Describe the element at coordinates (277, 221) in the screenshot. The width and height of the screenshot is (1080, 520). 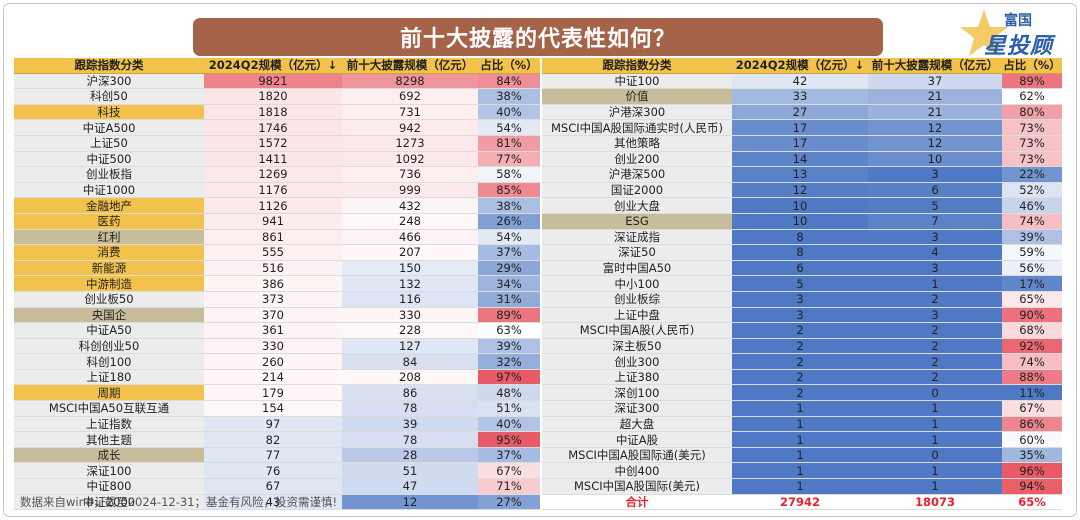
I see `table-row: 医药 941 248 26%` at that location.